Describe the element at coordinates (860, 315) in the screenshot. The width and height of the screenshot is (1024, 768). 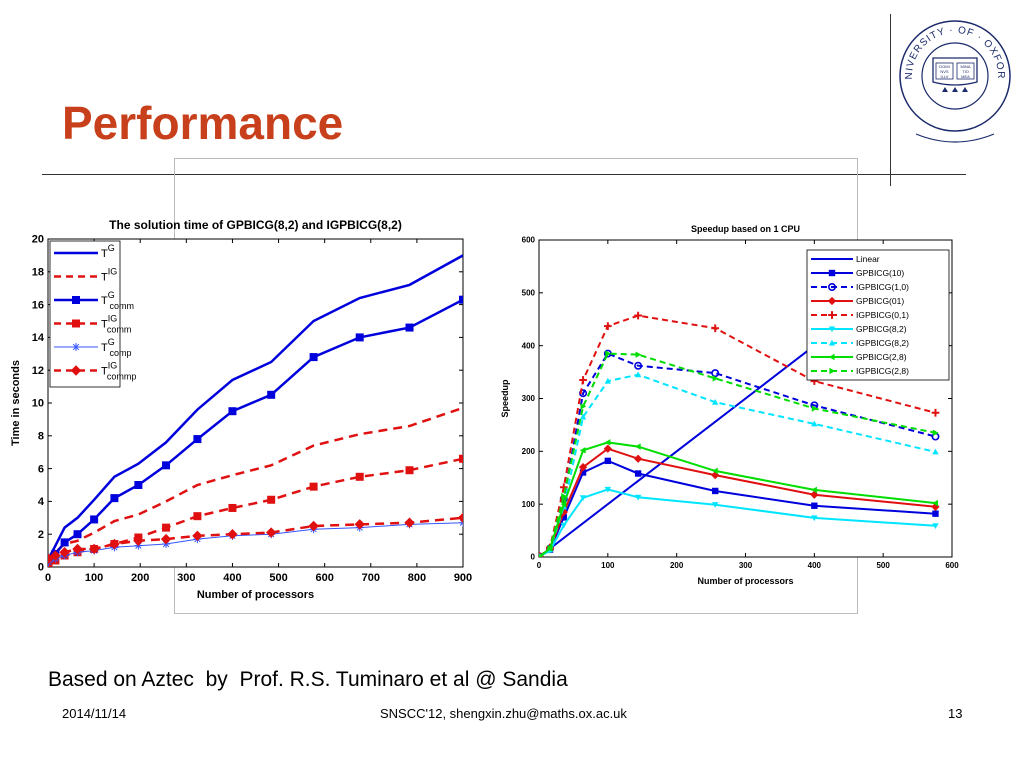
I see `legend-item: IGPBICG(0,1)` at that location.